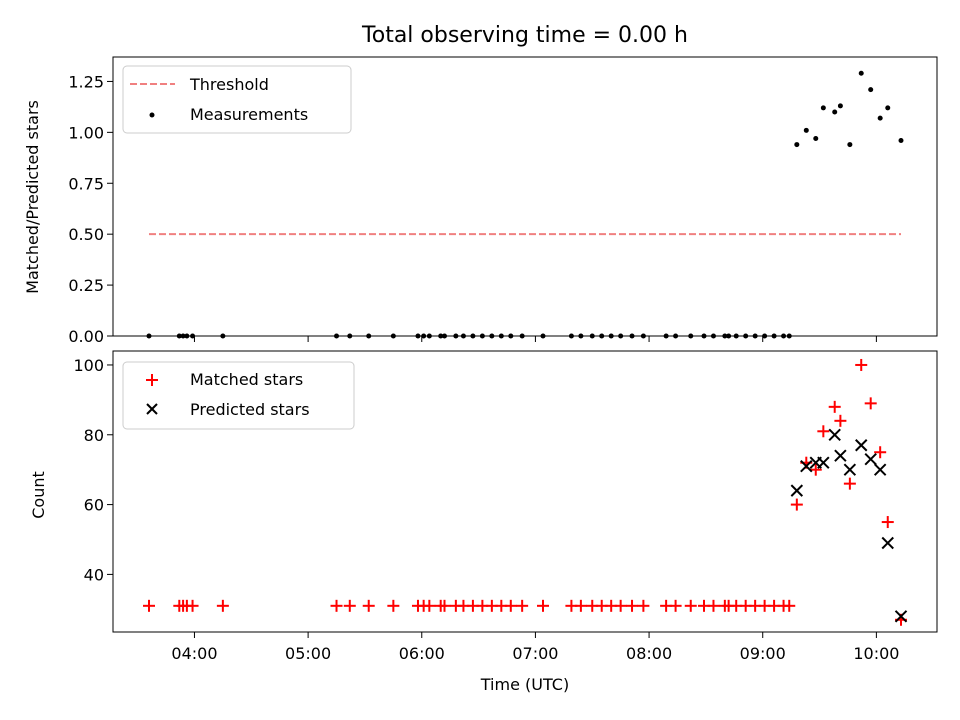 The image size is (960, 720). I want to click on y-tick-label: 100, so click(88, 365).